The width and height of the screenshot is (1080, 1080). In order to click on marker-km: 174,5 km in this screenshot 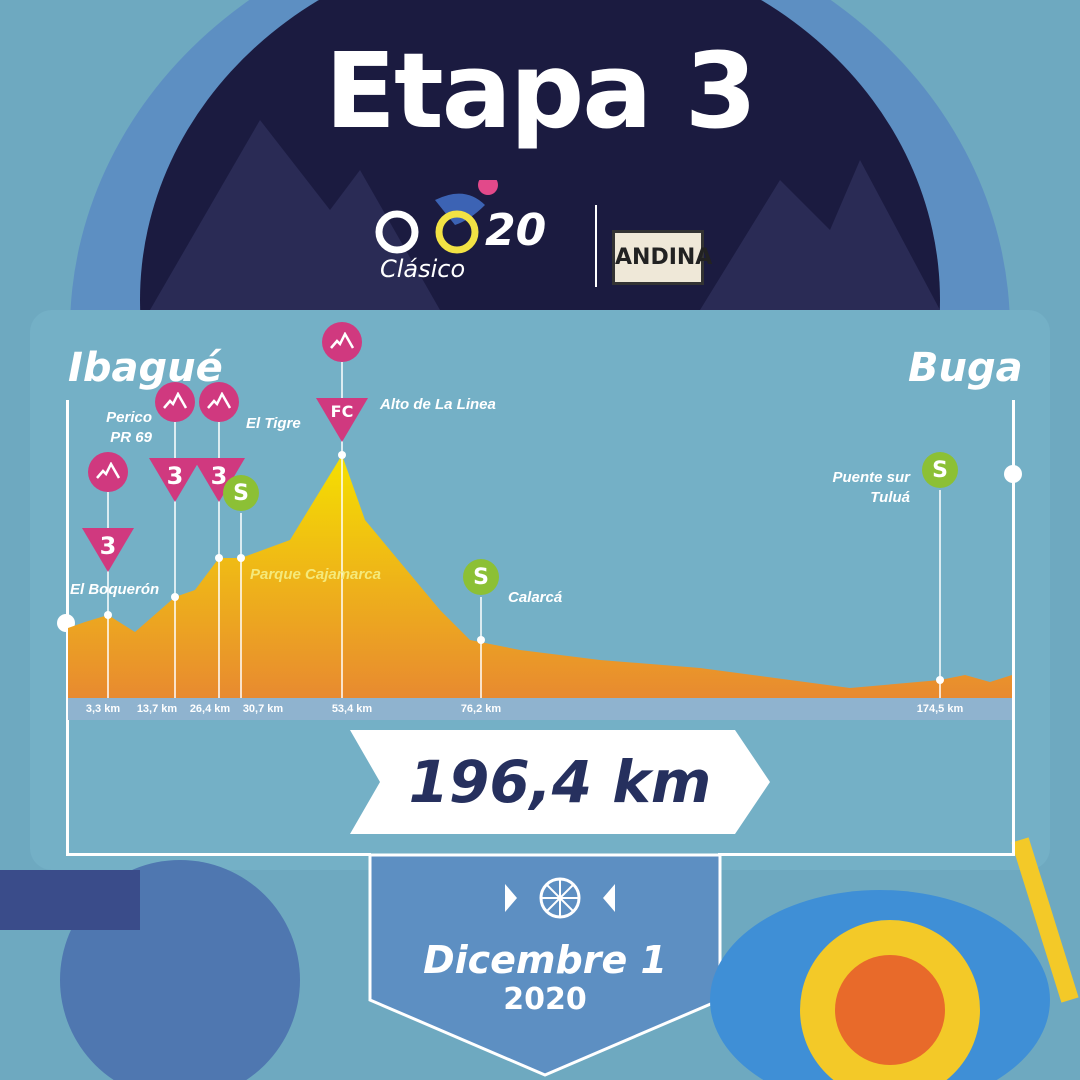, I will do `click(940, 709)`.